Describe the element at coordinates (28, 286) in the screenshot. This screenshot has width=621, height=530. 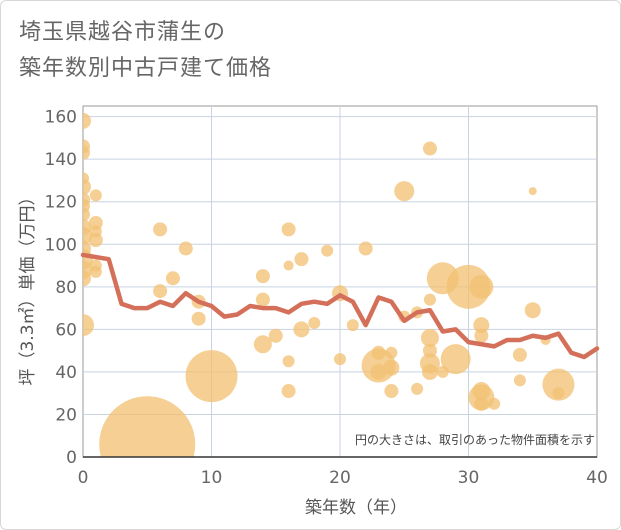
I see `y-axis-label: 坪（3.3㎡）単価（万円）` at that location.